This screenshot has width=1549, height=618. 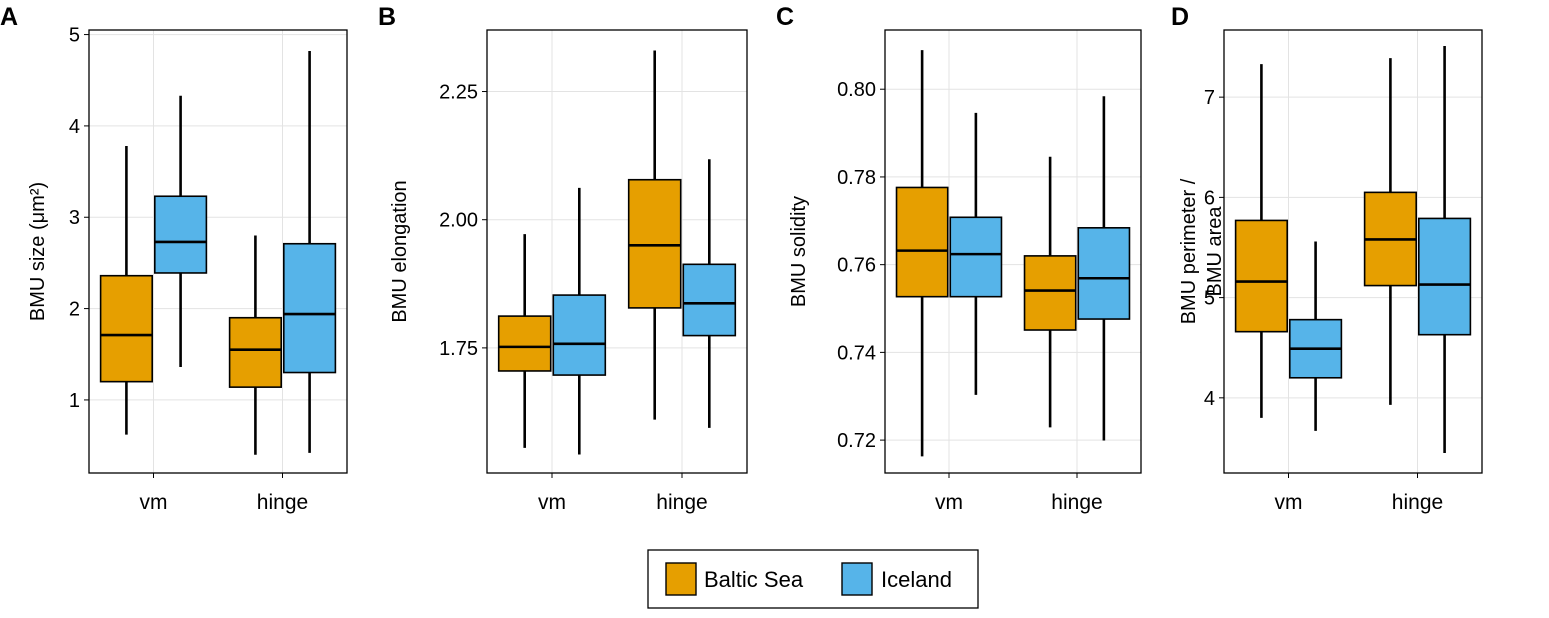 What do you see at coordinates (1180, 17) in the screenshot?
I see `panel-letter: D` at bounding box center [1180, 17].